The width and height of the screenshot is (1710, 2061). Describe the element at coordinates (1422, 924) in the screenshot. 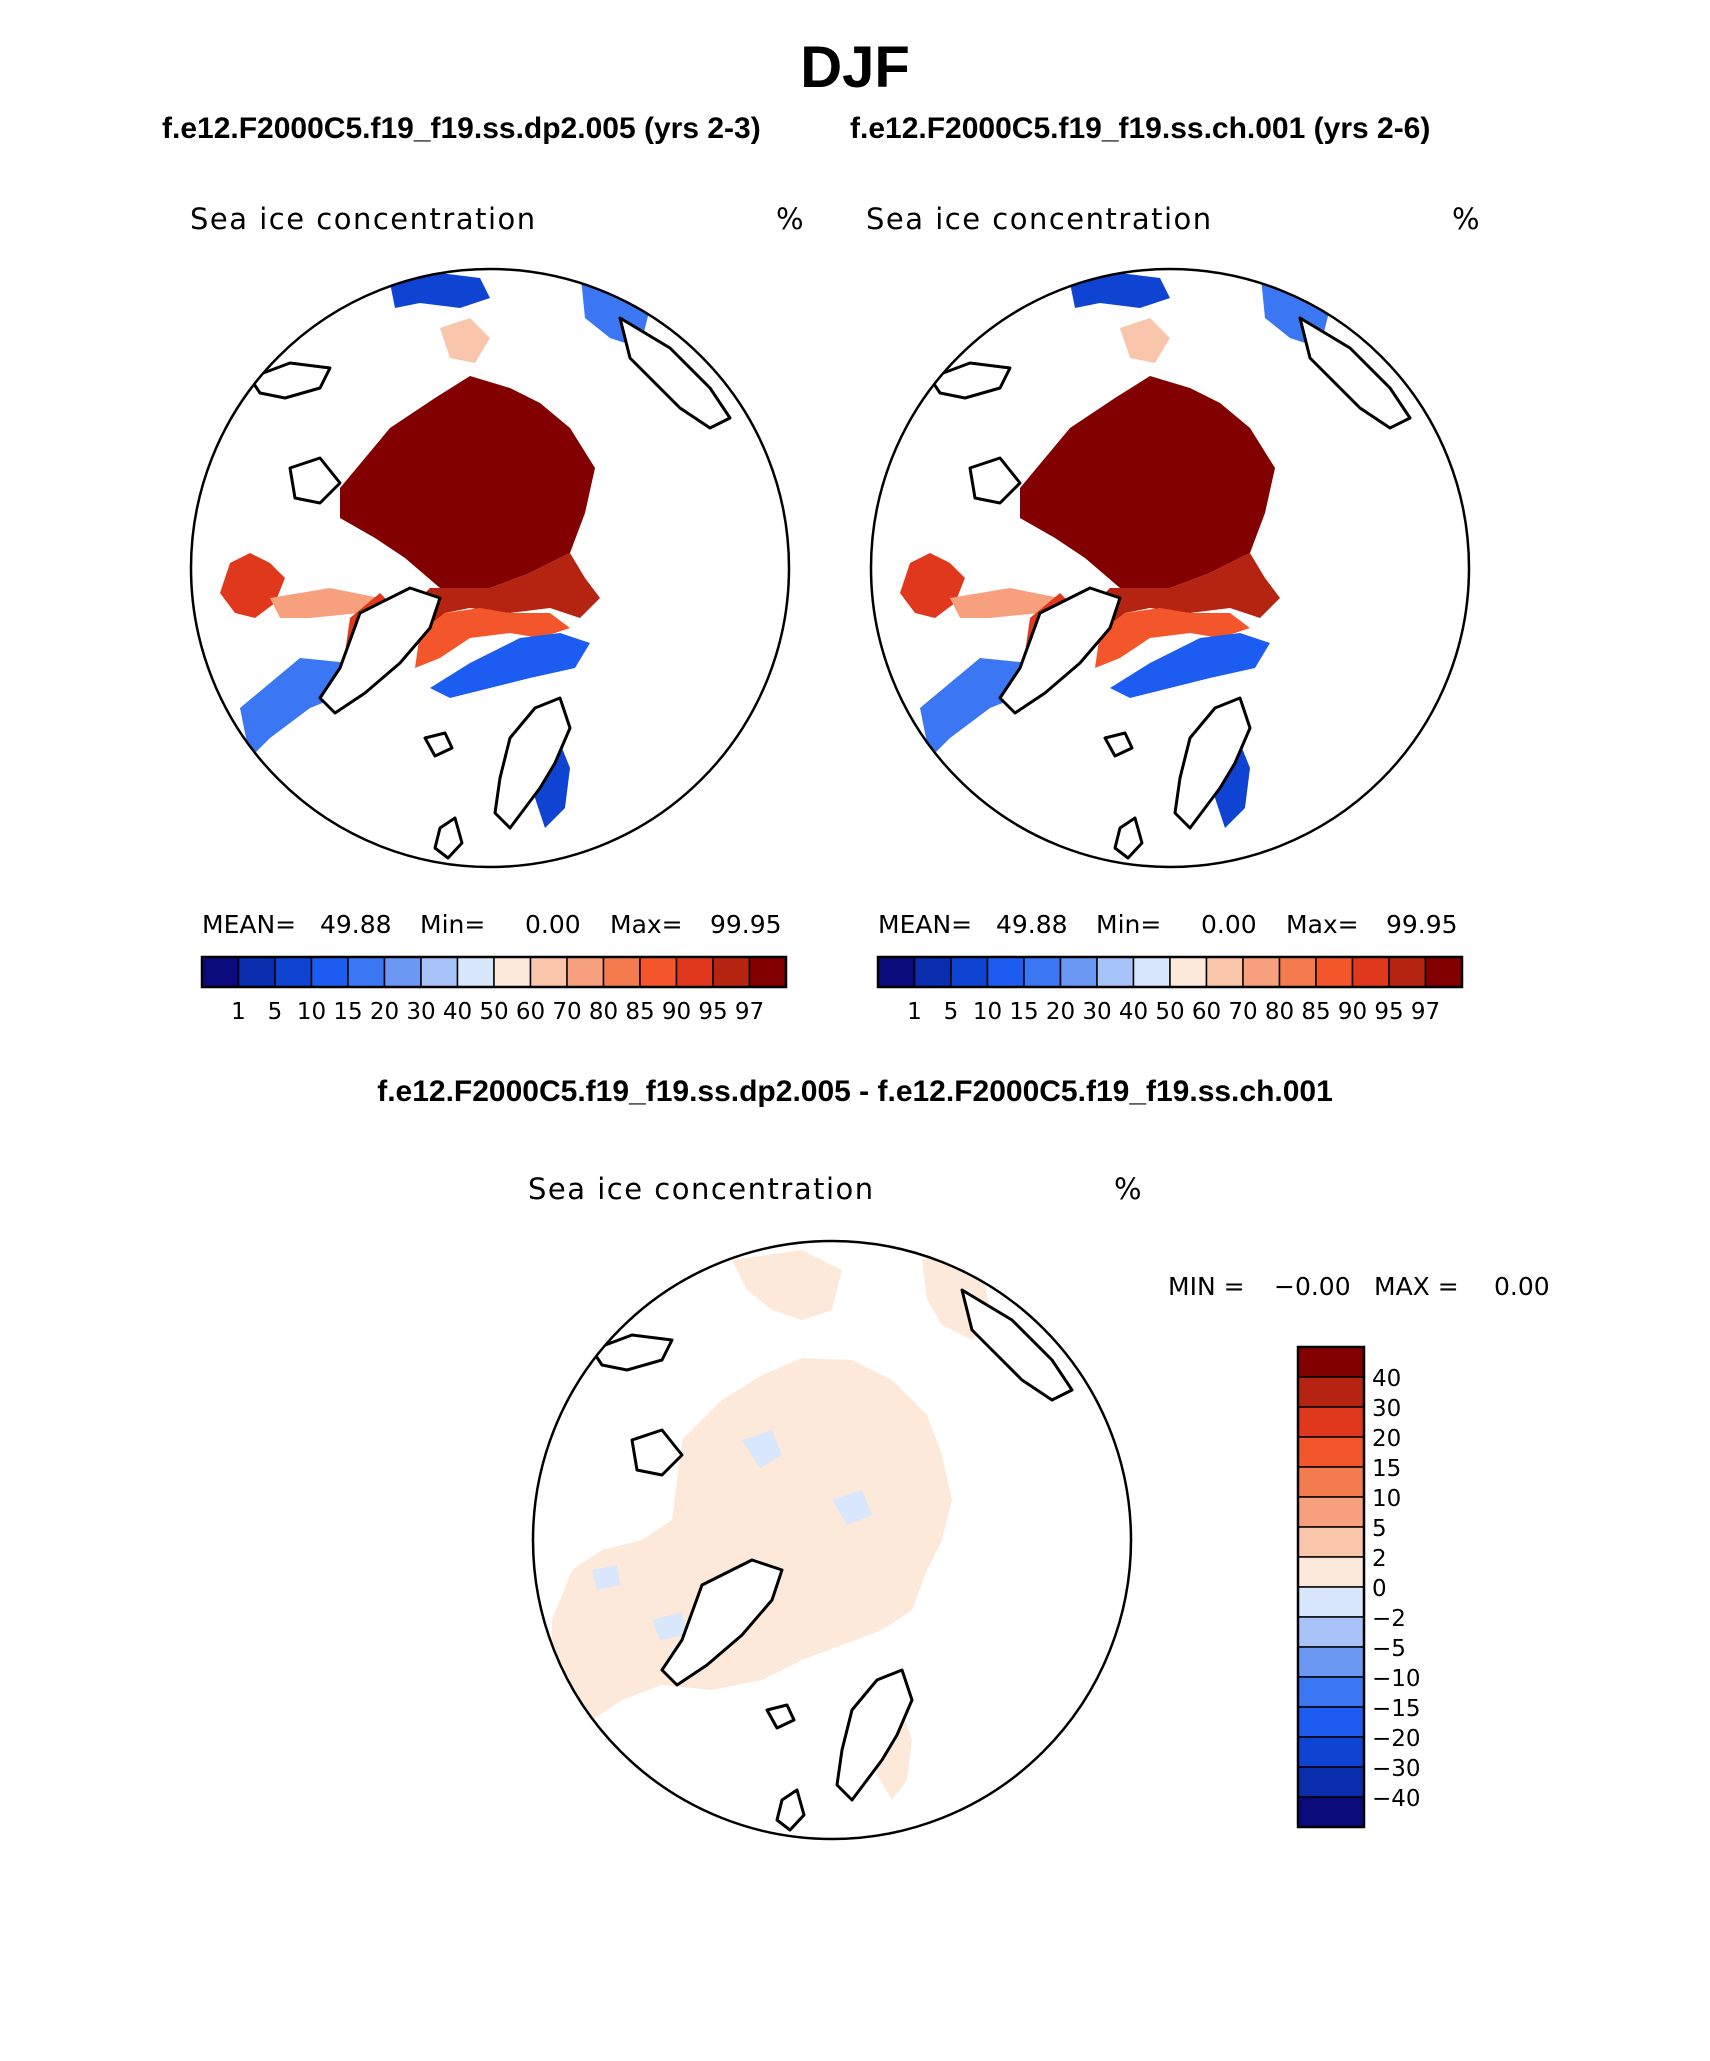

I see `panel-b-max-value: 99.95` at that location.